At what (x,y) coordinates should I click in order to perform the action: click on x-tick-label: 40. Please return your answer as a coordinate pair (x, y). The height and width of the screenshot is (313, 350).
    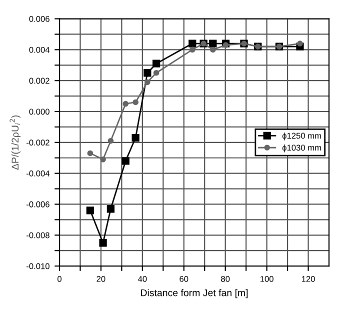
    Looking at the image, I should click on (142, 279).